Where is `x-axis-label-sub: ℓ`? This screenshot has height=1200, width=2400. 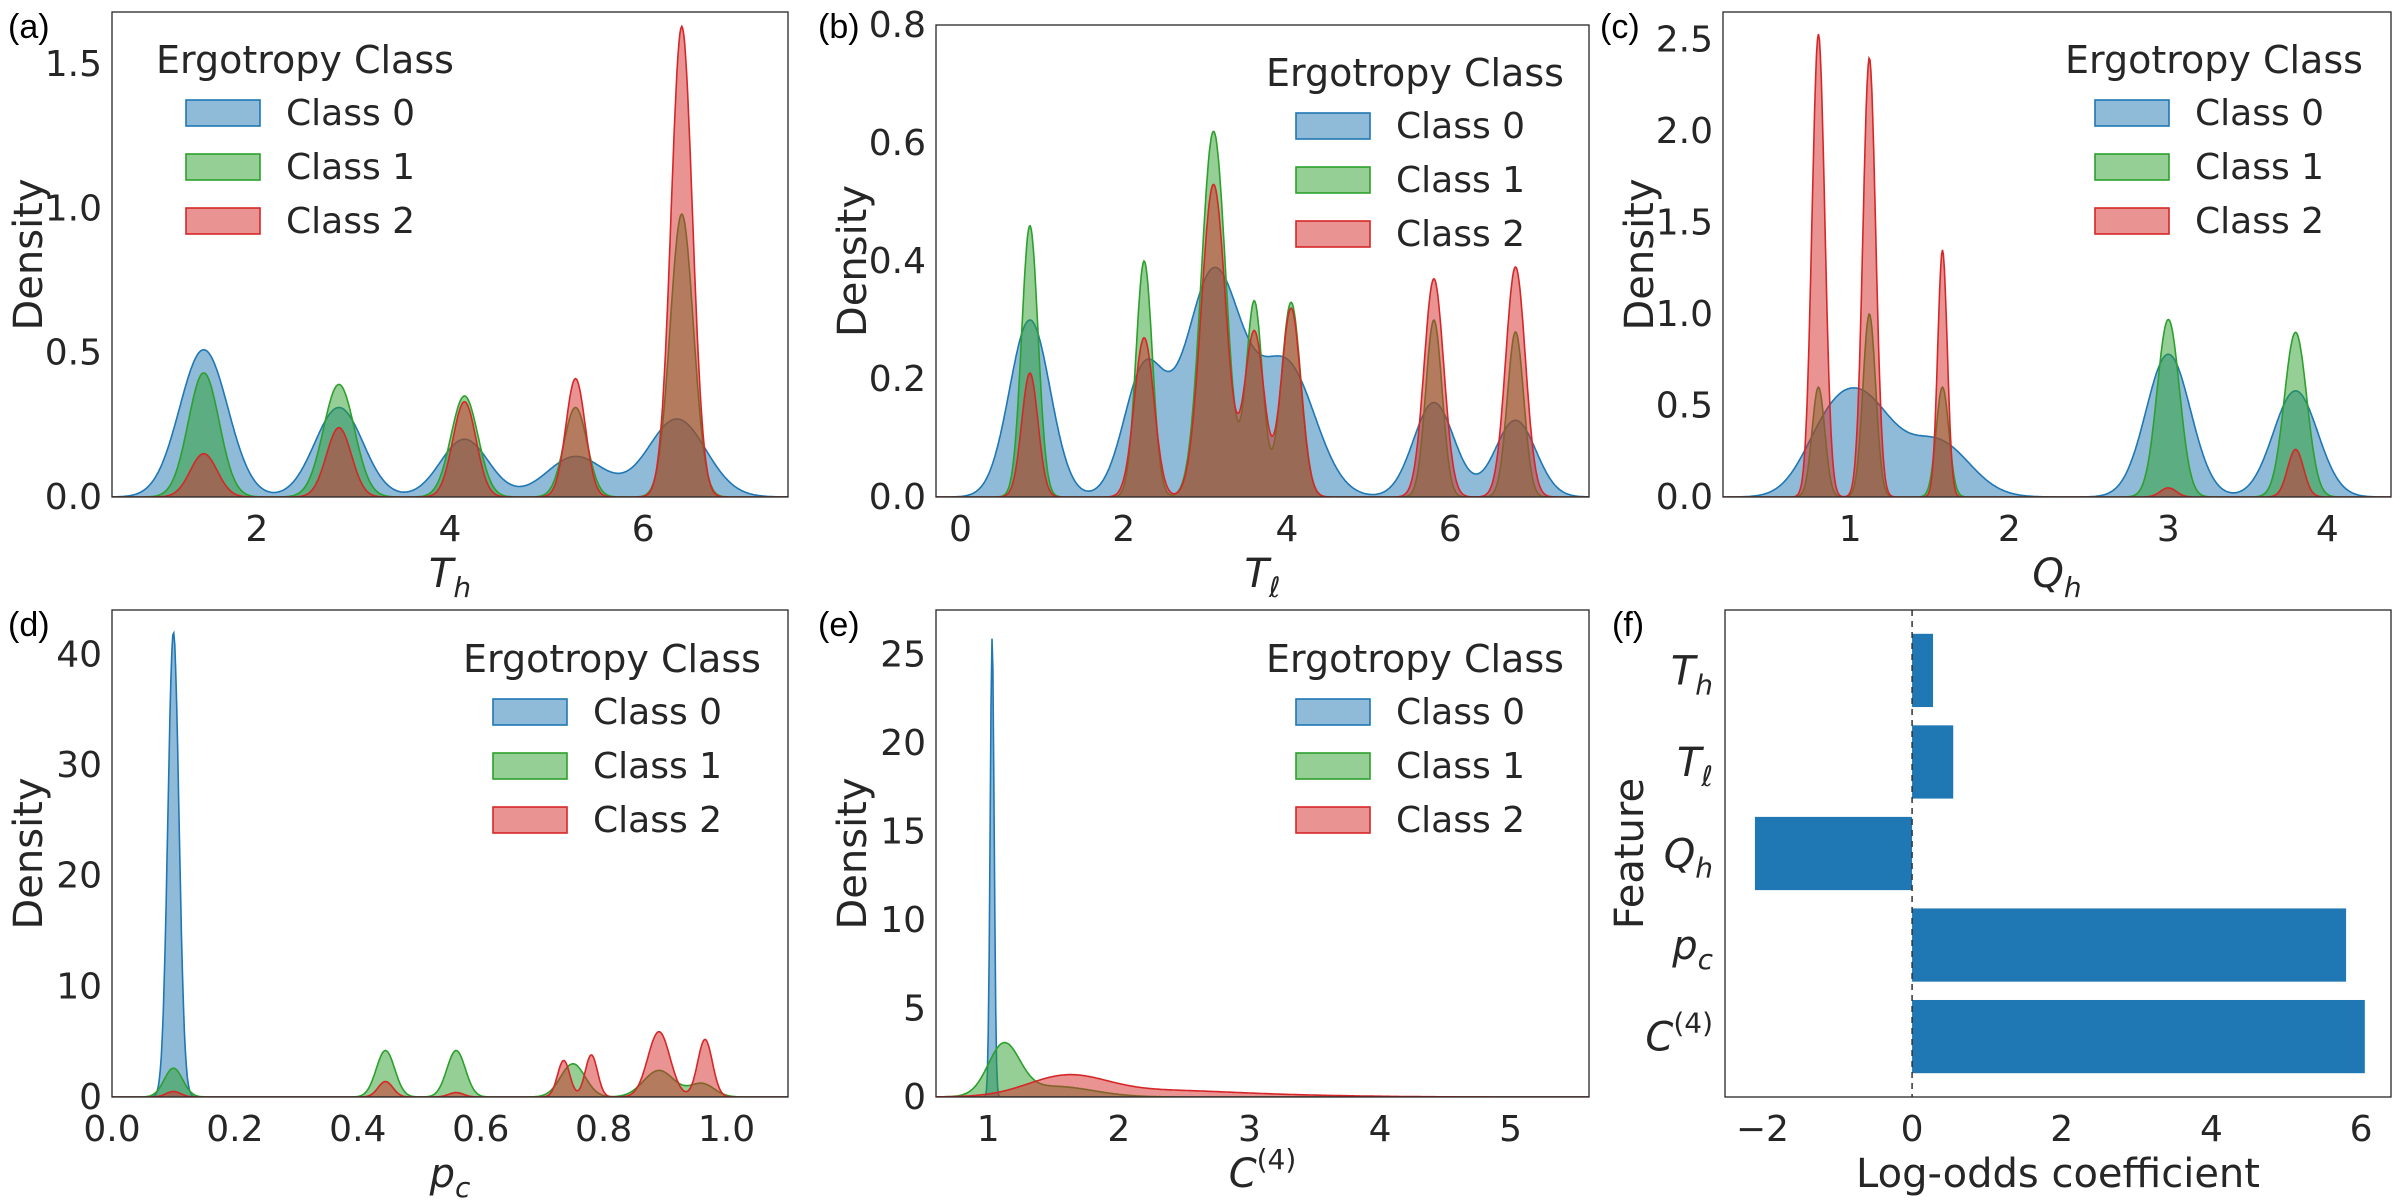 x-axis-label-sub: ℓ is located at coordinates (1274, 587).